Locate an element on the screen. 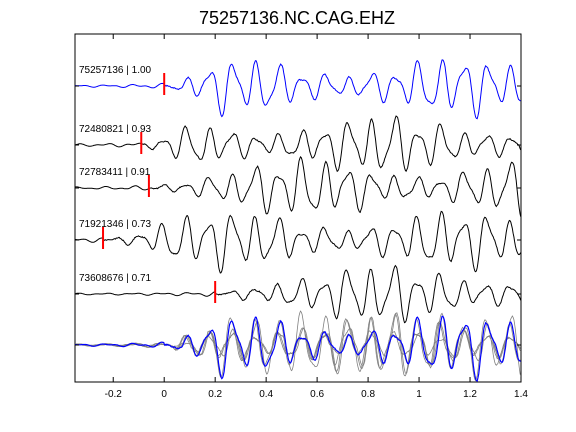 The image size is (576, 432). trace-label: 73608676 | 0.71 is located at coordinates (115, 278).